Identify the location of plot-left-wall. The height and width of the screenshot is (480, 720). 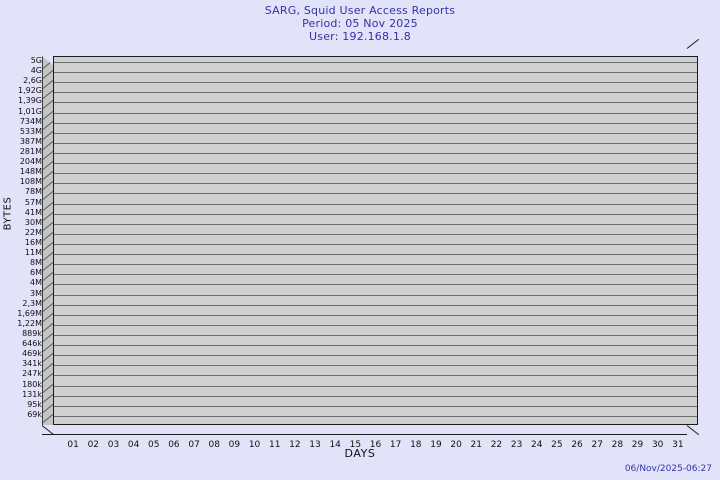
(47, 245).